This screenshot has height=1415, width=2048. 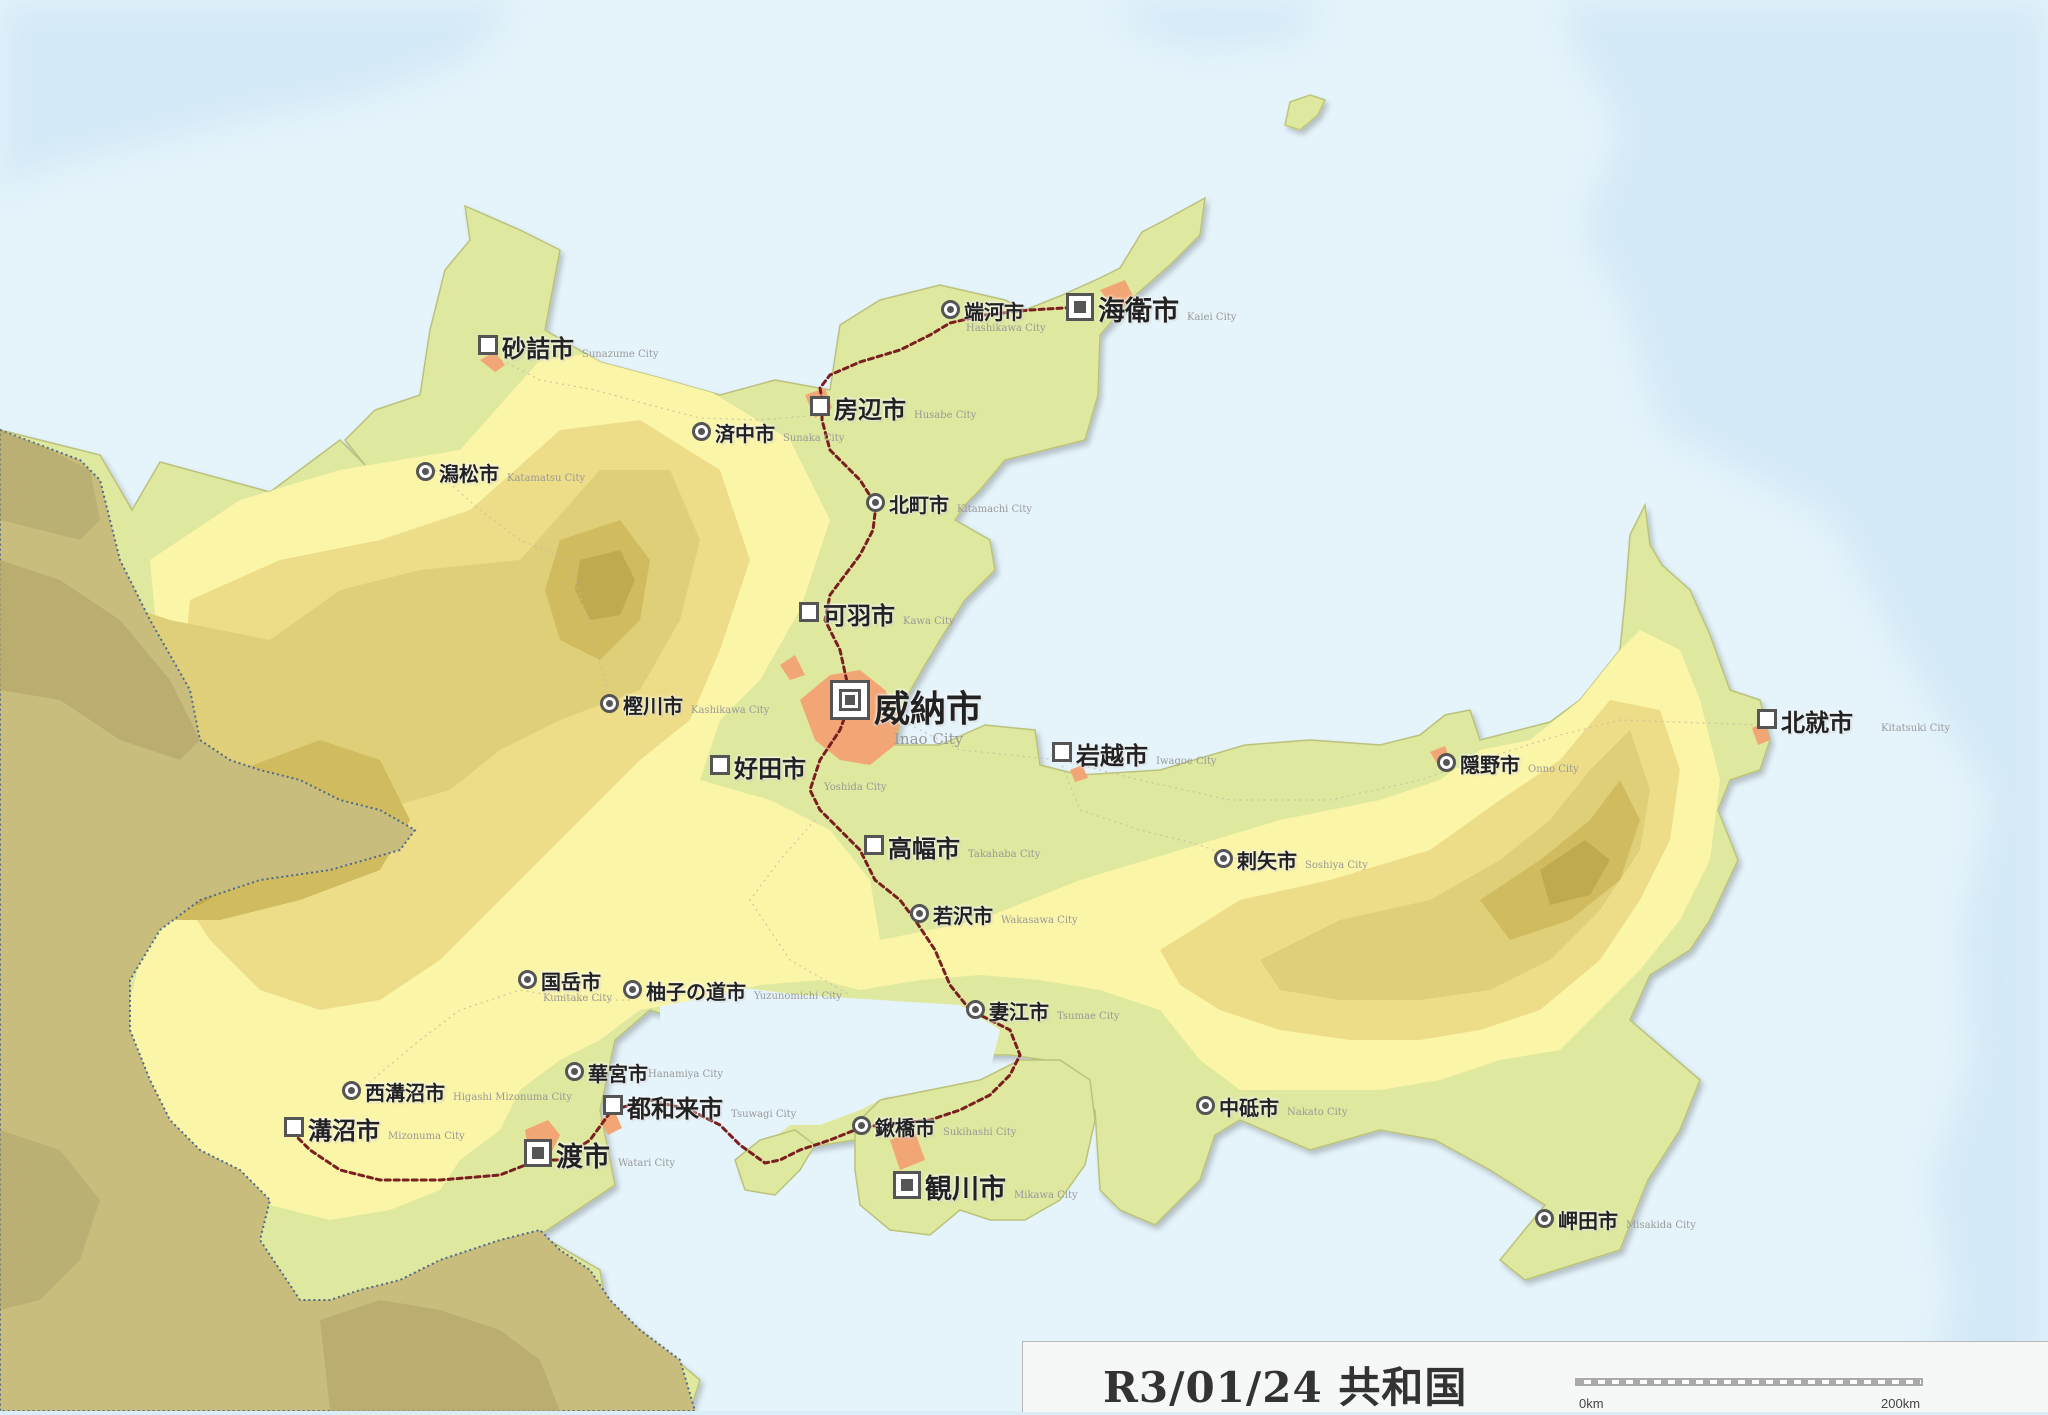 What do you see at coordinates (1535, 1376) in the screenshot?
I see `legend-panel: R3/01/24 共和国 0km 200km` at bounding box center [1535, 1376].